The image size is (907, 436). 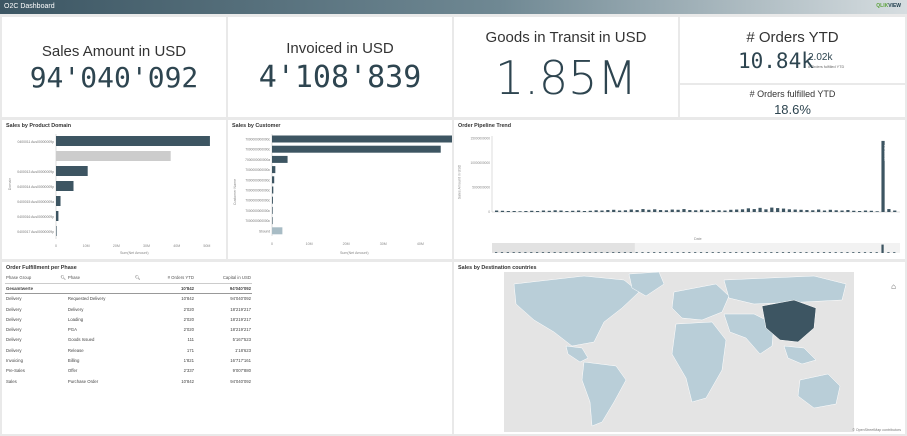 I want to click on table-row: Delivery Release 171 1'18'623, so click(x=128, y=350).